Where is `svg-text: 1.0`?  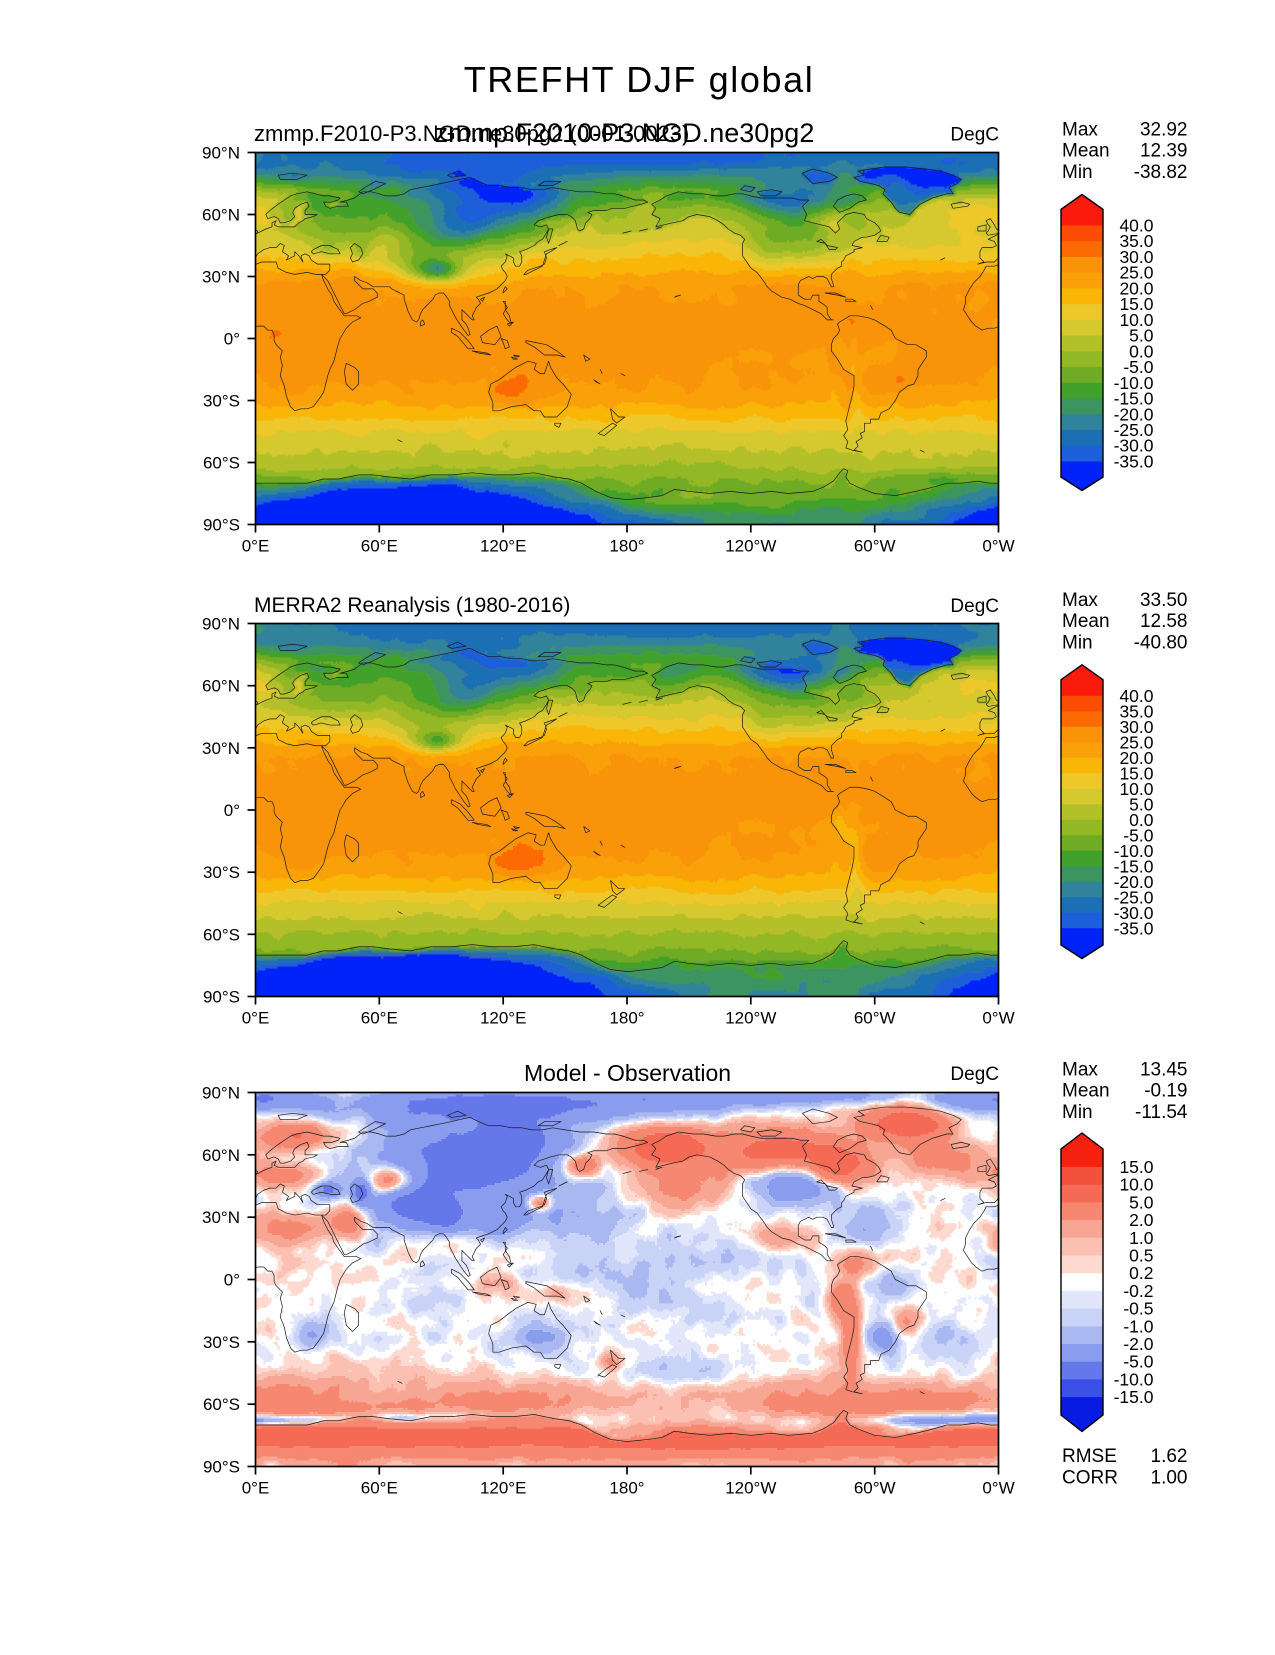
svg-text: 1.0 is located at coordinates (1141, 1238).